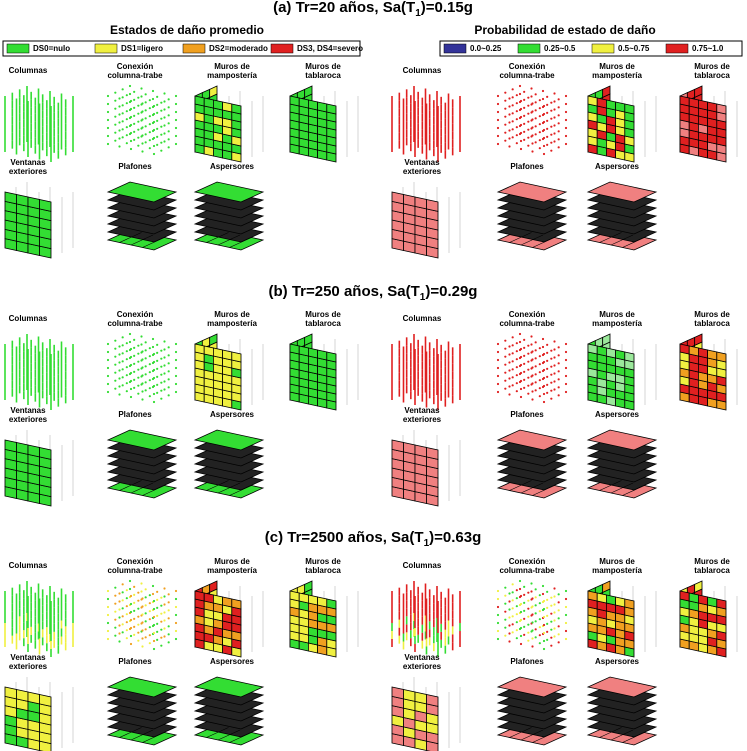 The height and width of the screenshot is (751, 747). I want to click on component-label: Aspersores, so click(617, 414).